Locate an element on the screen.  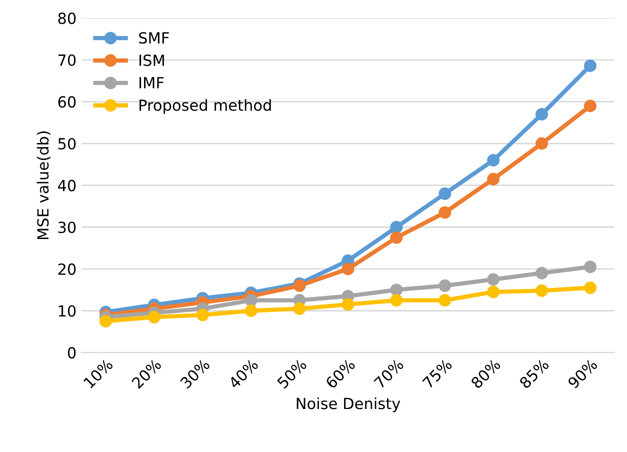
legend-label: Proposed method is located at coordinates (205, 106).